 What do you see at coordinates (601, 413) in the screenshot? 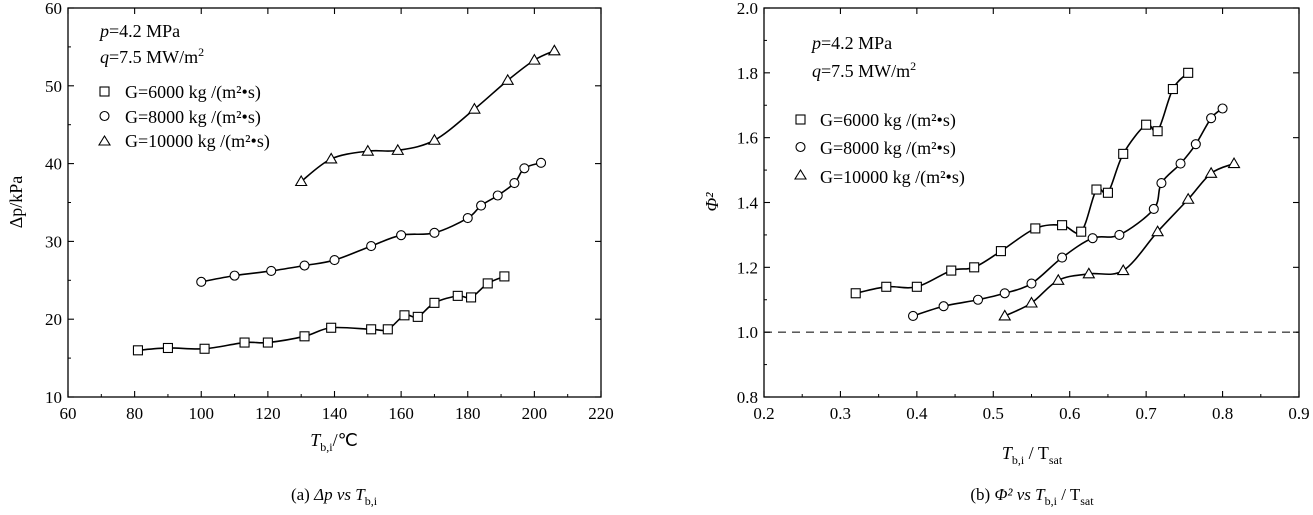
I see `x-tick-label-a: 220` at bounding box center [601, 413].